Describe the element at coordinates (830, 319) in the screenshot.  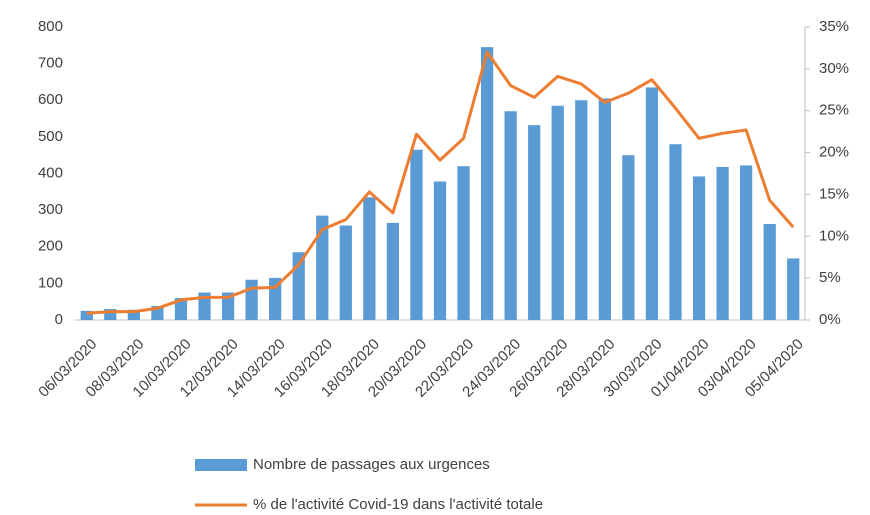
I see `y2-tick-label: 0%` at that location.